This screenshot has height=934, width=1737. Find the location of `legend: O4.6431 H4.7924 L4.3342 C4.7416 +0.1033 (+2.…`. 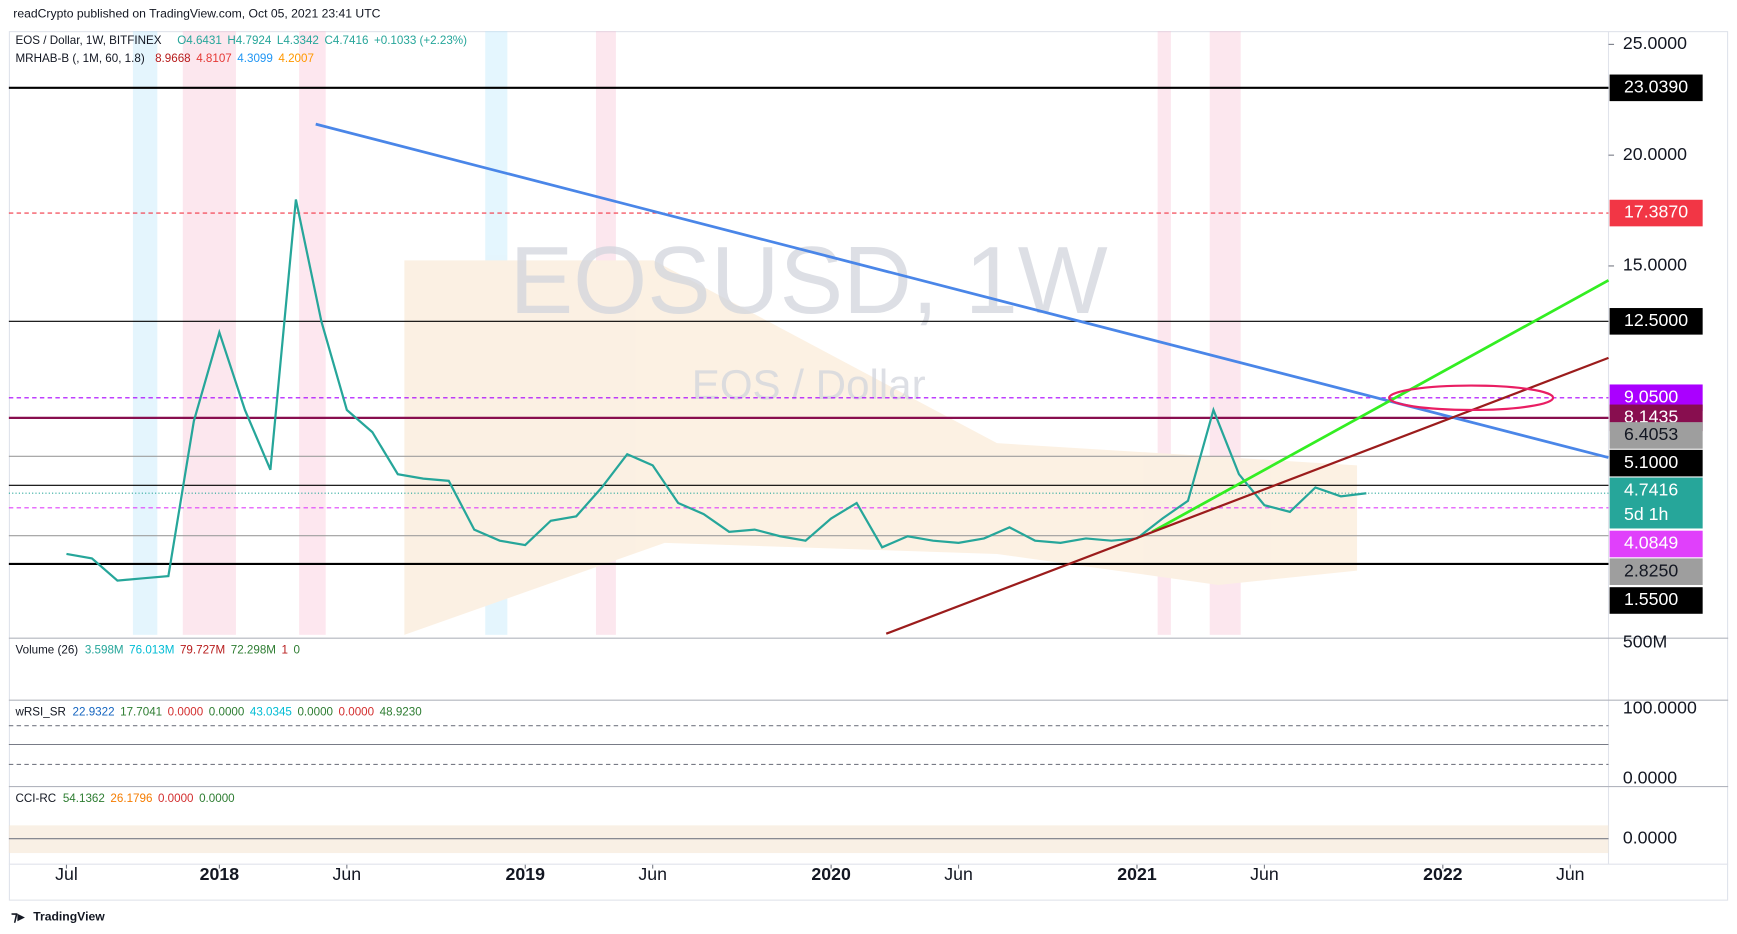

legend: O4.6431 H4.7924 L4.3342 C4.7416 +0.1033 (+2.… is located at coordinates (311, 49).